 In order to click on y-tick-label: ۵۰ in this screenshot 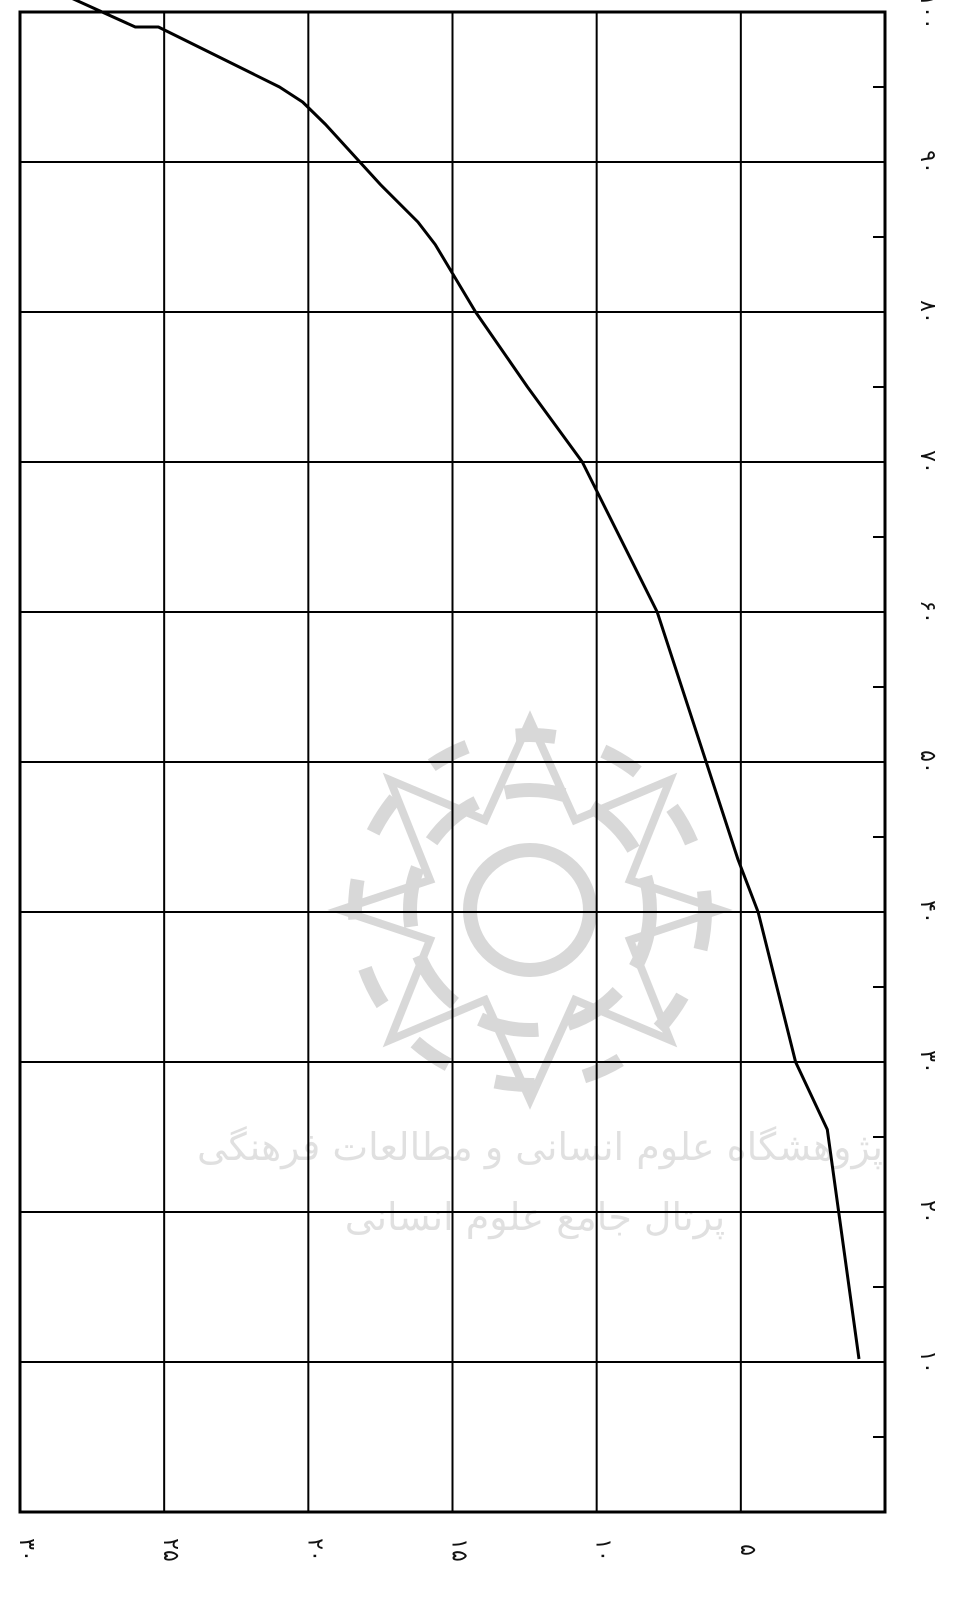, I will do `click(927, 762)`.